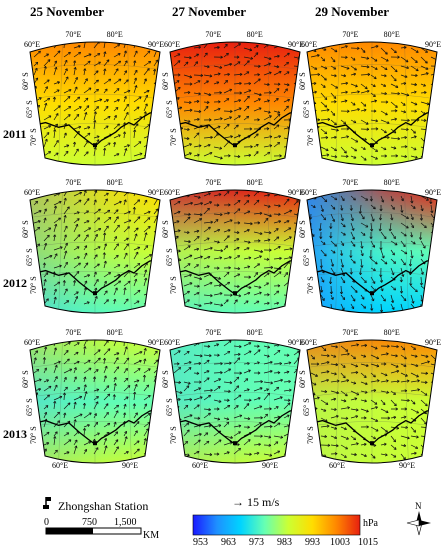  Describe the element at coordinates (276, 525) in the screenshot. I see `pressure-colorbar` at that location.